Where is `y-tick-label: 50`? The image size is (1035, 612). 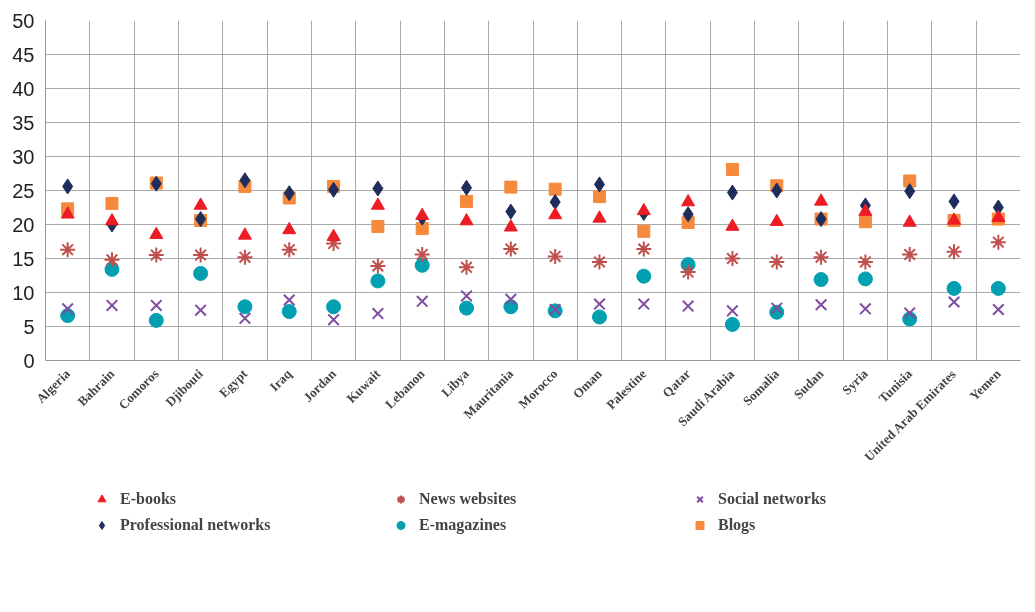 y-tick-label: 50 is located at coordinates (23, 20).